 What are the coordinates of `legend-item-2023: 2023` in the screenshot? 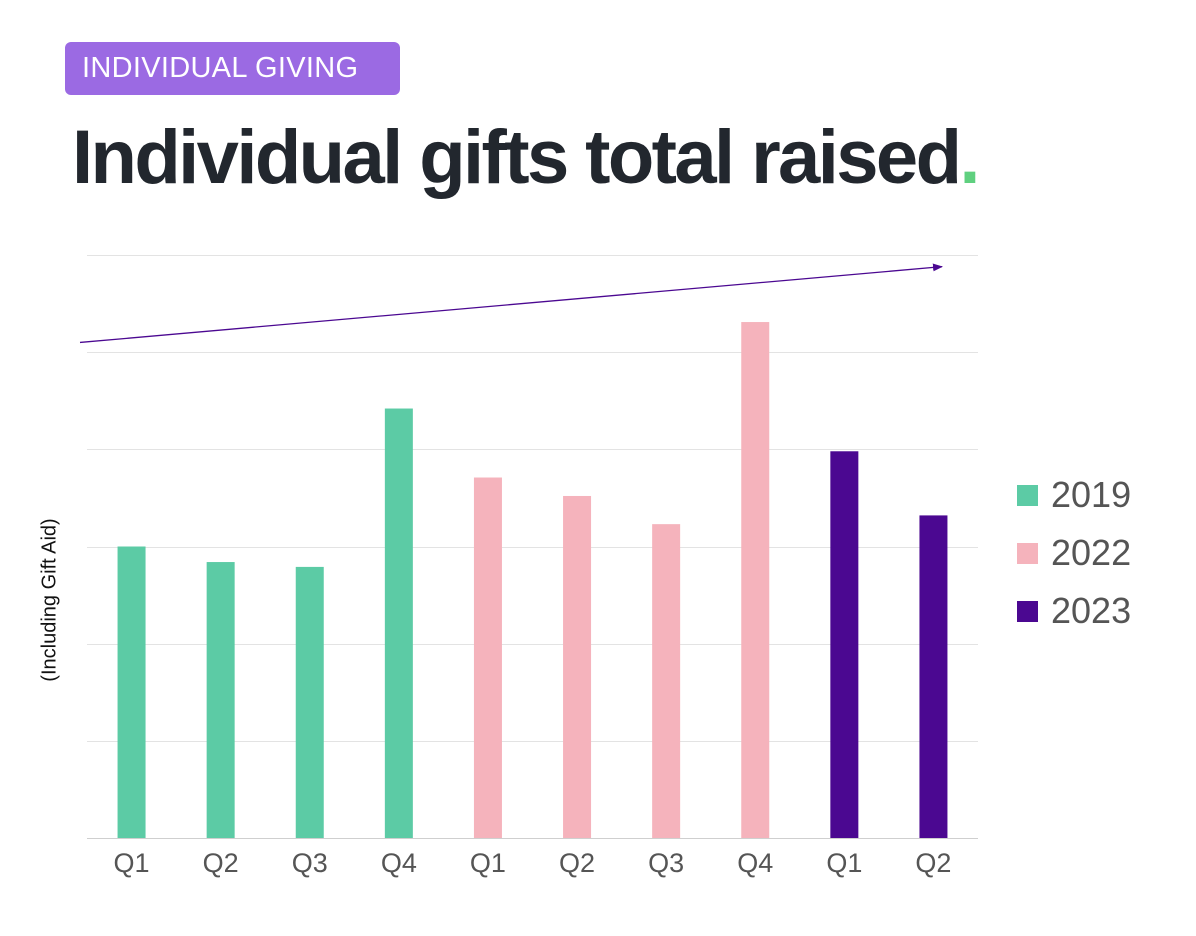 It's located at (1074, 611).